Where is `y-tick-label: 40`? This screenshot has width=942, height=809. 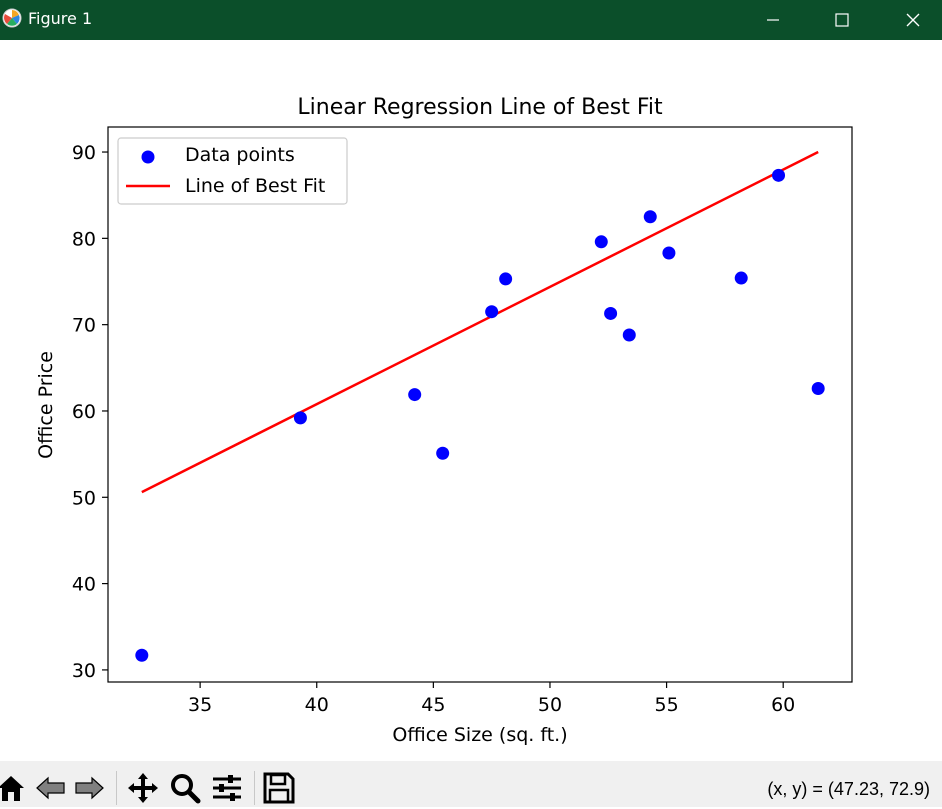 y-tick-label: 40 is located at coordinates (84, 585).